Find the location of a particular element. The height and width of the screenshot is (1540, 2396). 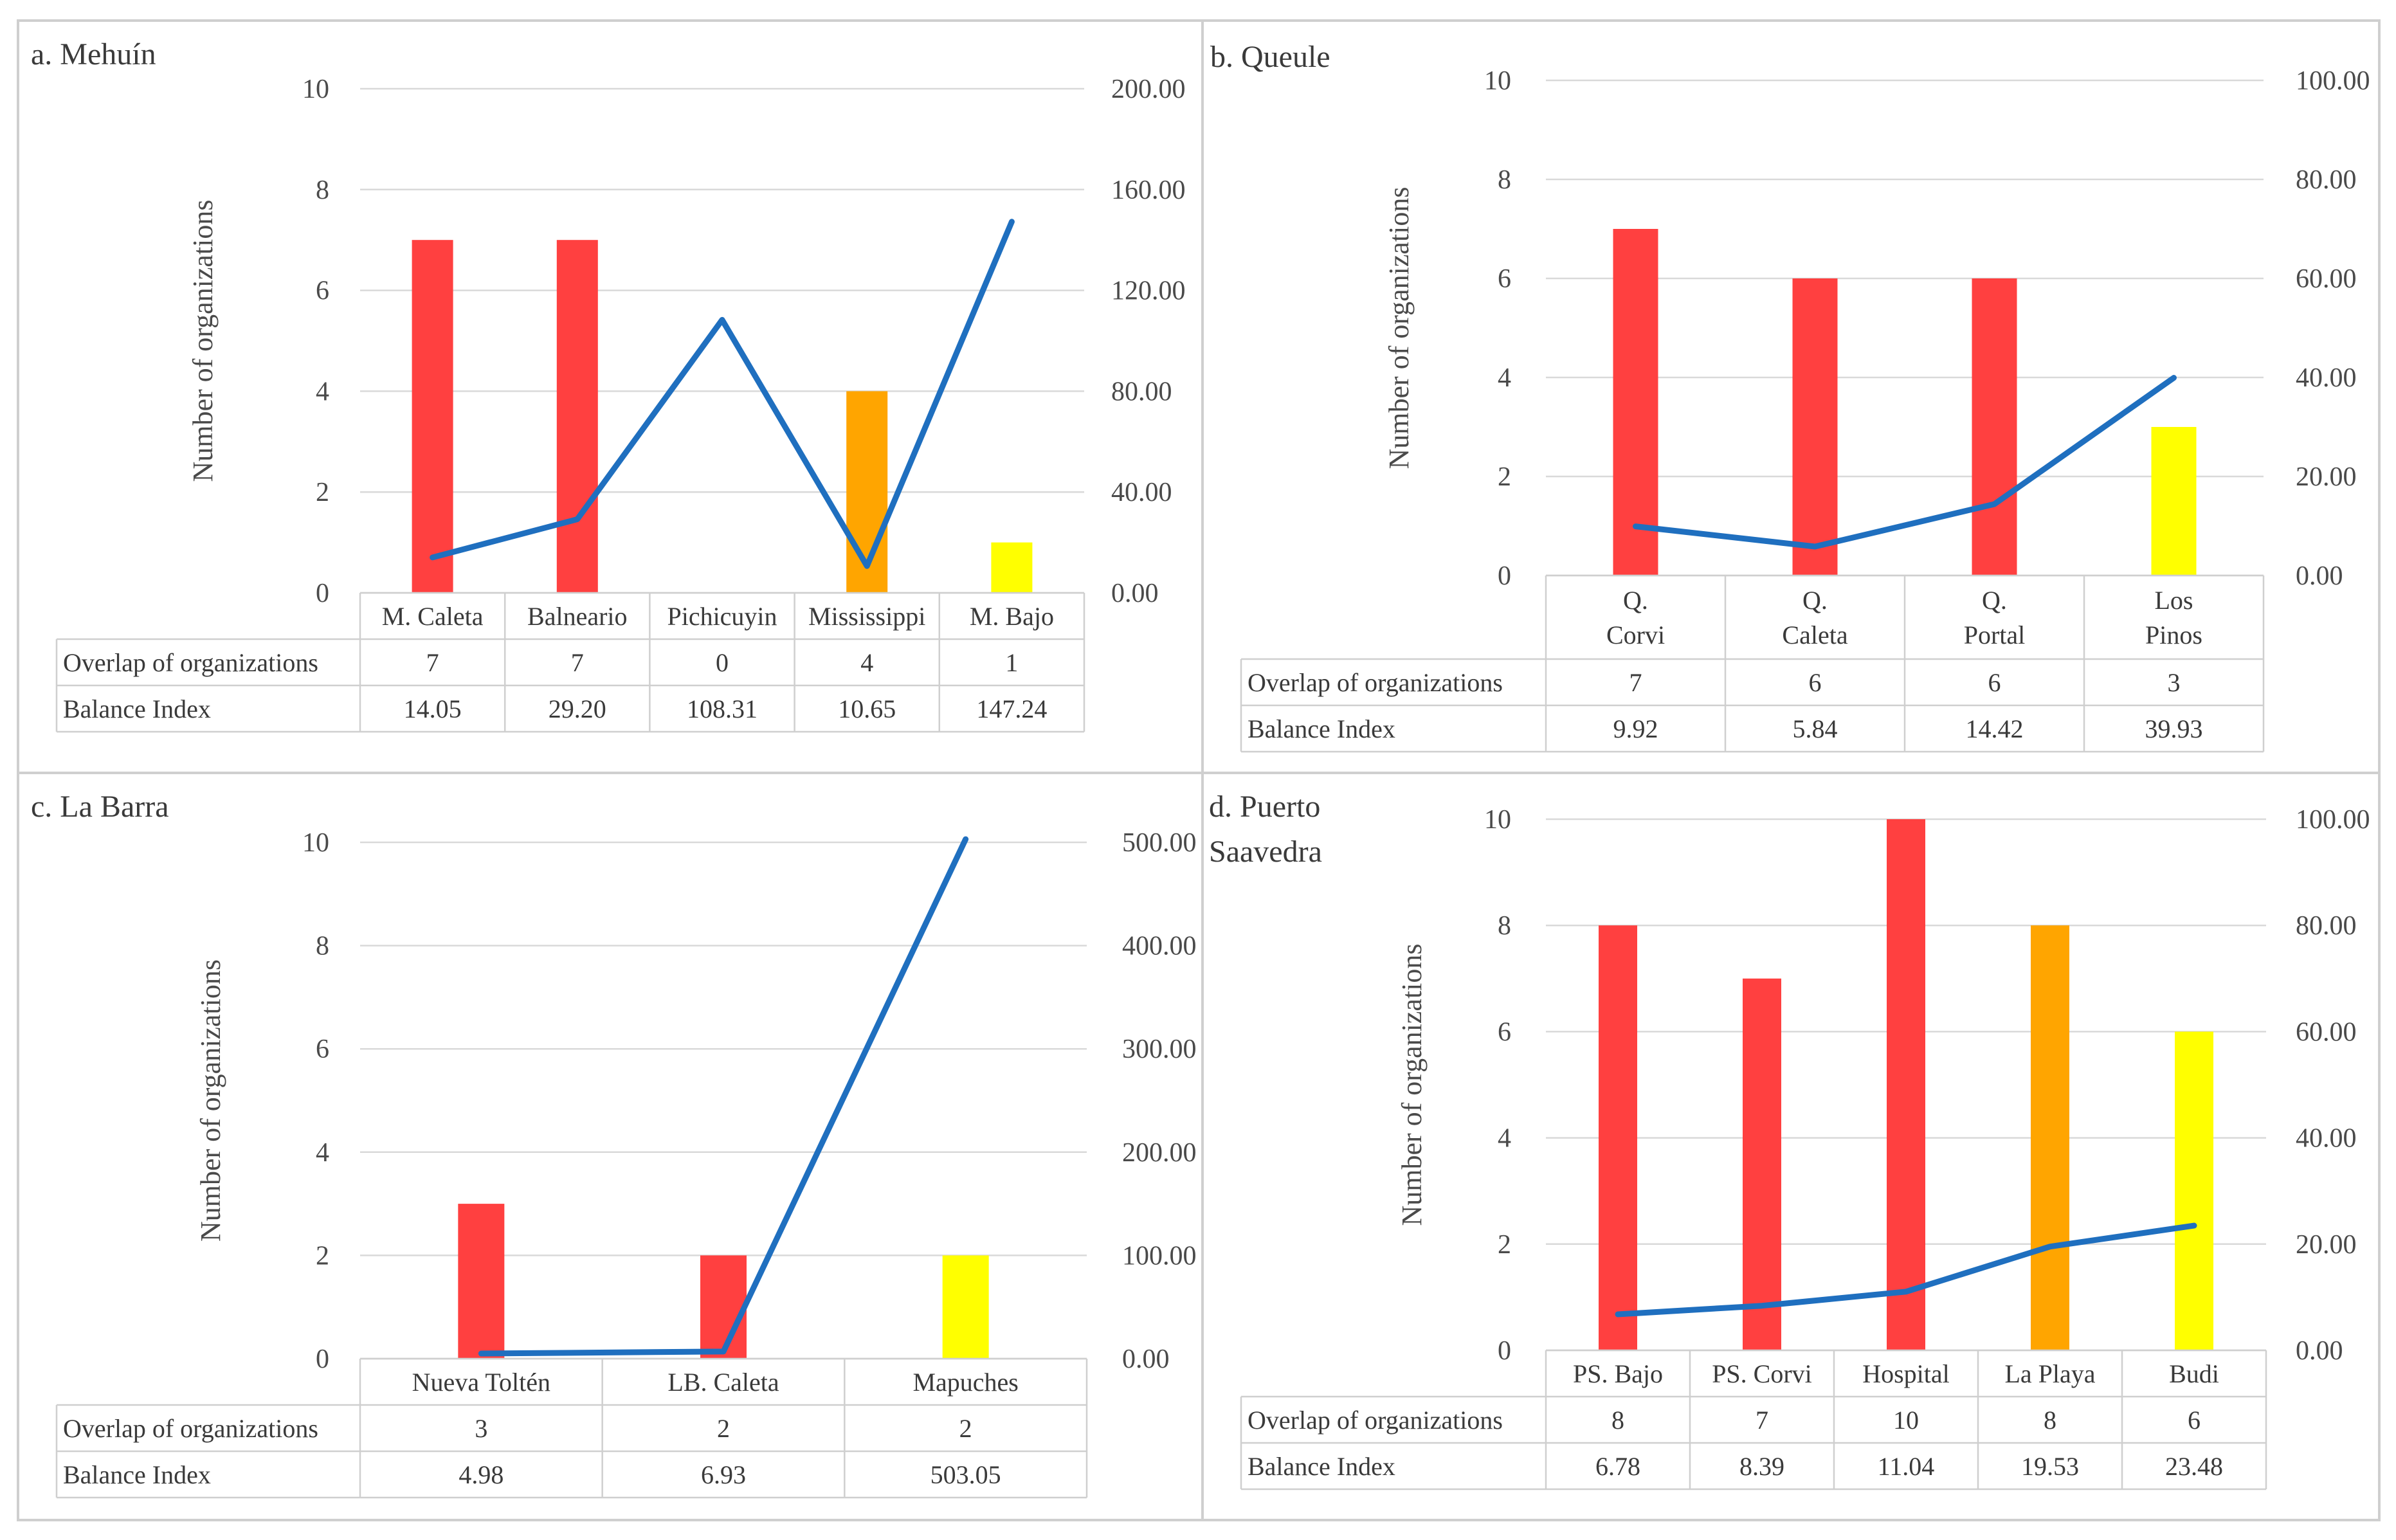

category-label: Hospital is located at coordinates (1906, 1373).